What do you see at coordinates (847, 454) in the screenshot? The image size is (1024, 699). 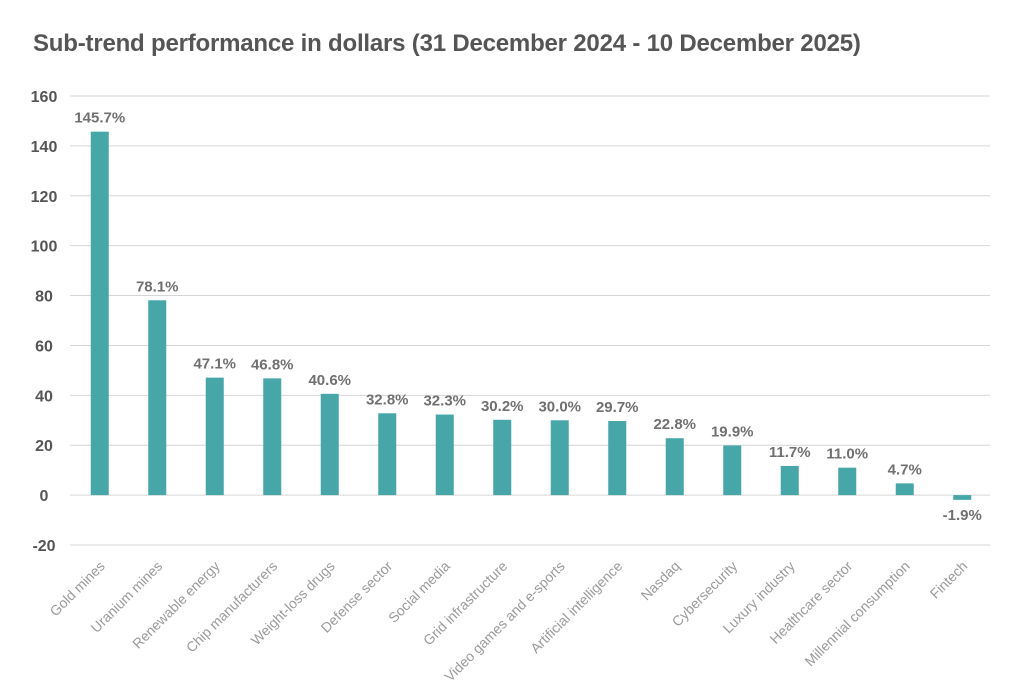 I see `data-label: 11.0%` at bounding box center [847, 454].